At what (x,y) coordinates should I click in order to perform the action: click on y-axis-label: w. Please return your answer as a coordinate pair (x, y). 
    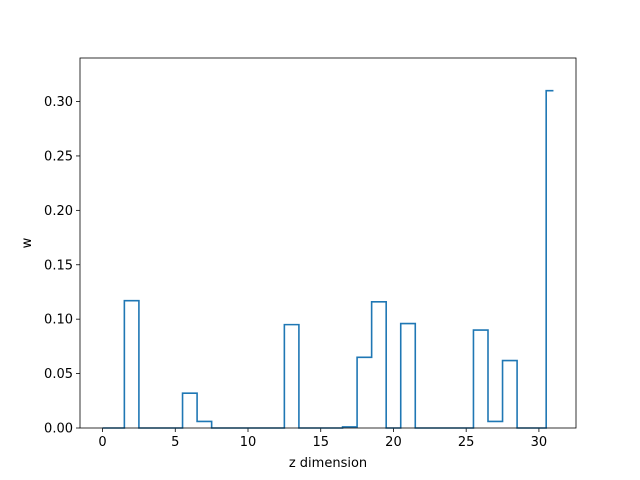
    Looking at the image, I should click on (27, 242).